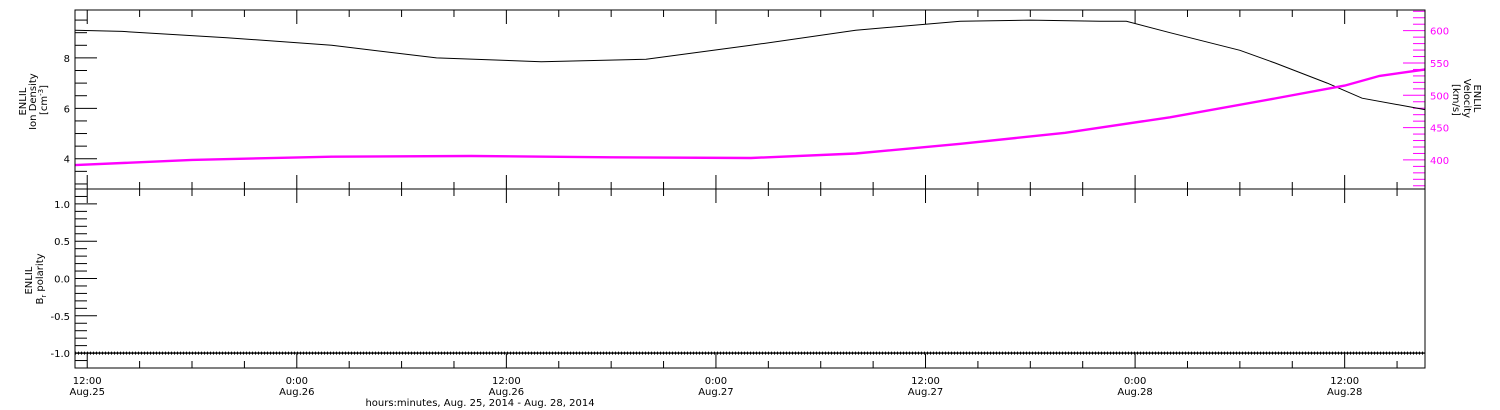  Describe the element at coordinates (87, 392) in the screenshot. I see `date-tick-label: Aug.25` at that location.